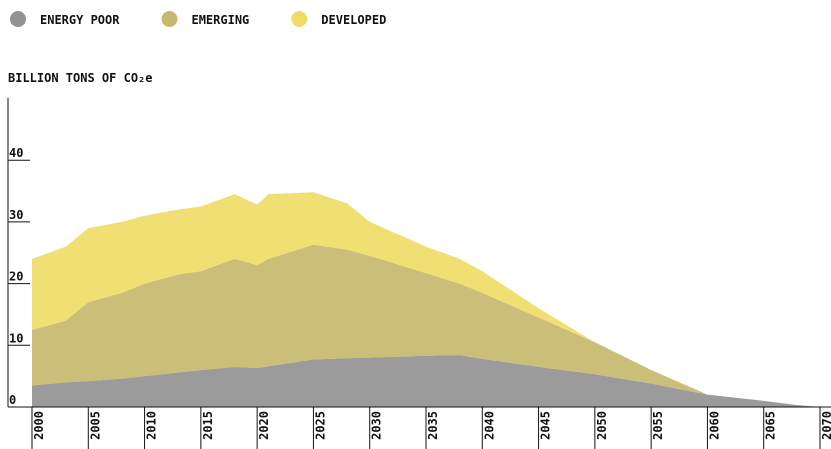 The width and height of the screenshot is (831, 449). What do you see at coordinates (320, 425) in the screenshot?
I see `x-tick-label: 2025` at bounding box center [320, 425].